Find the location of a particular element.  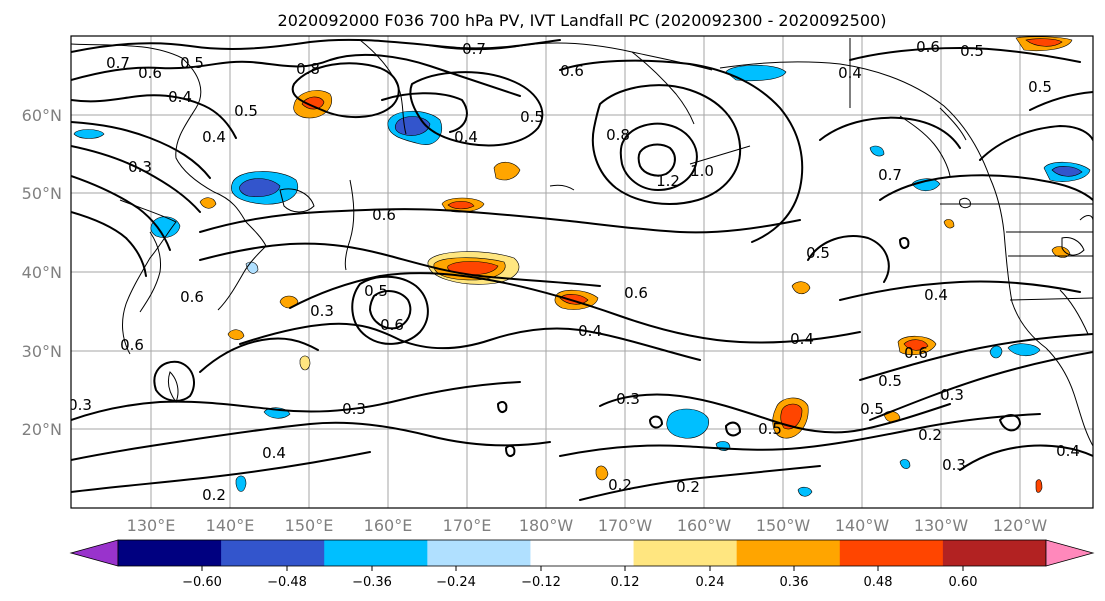

colorbar-tick-label: 0.48 is located at coordinates (878, 582).